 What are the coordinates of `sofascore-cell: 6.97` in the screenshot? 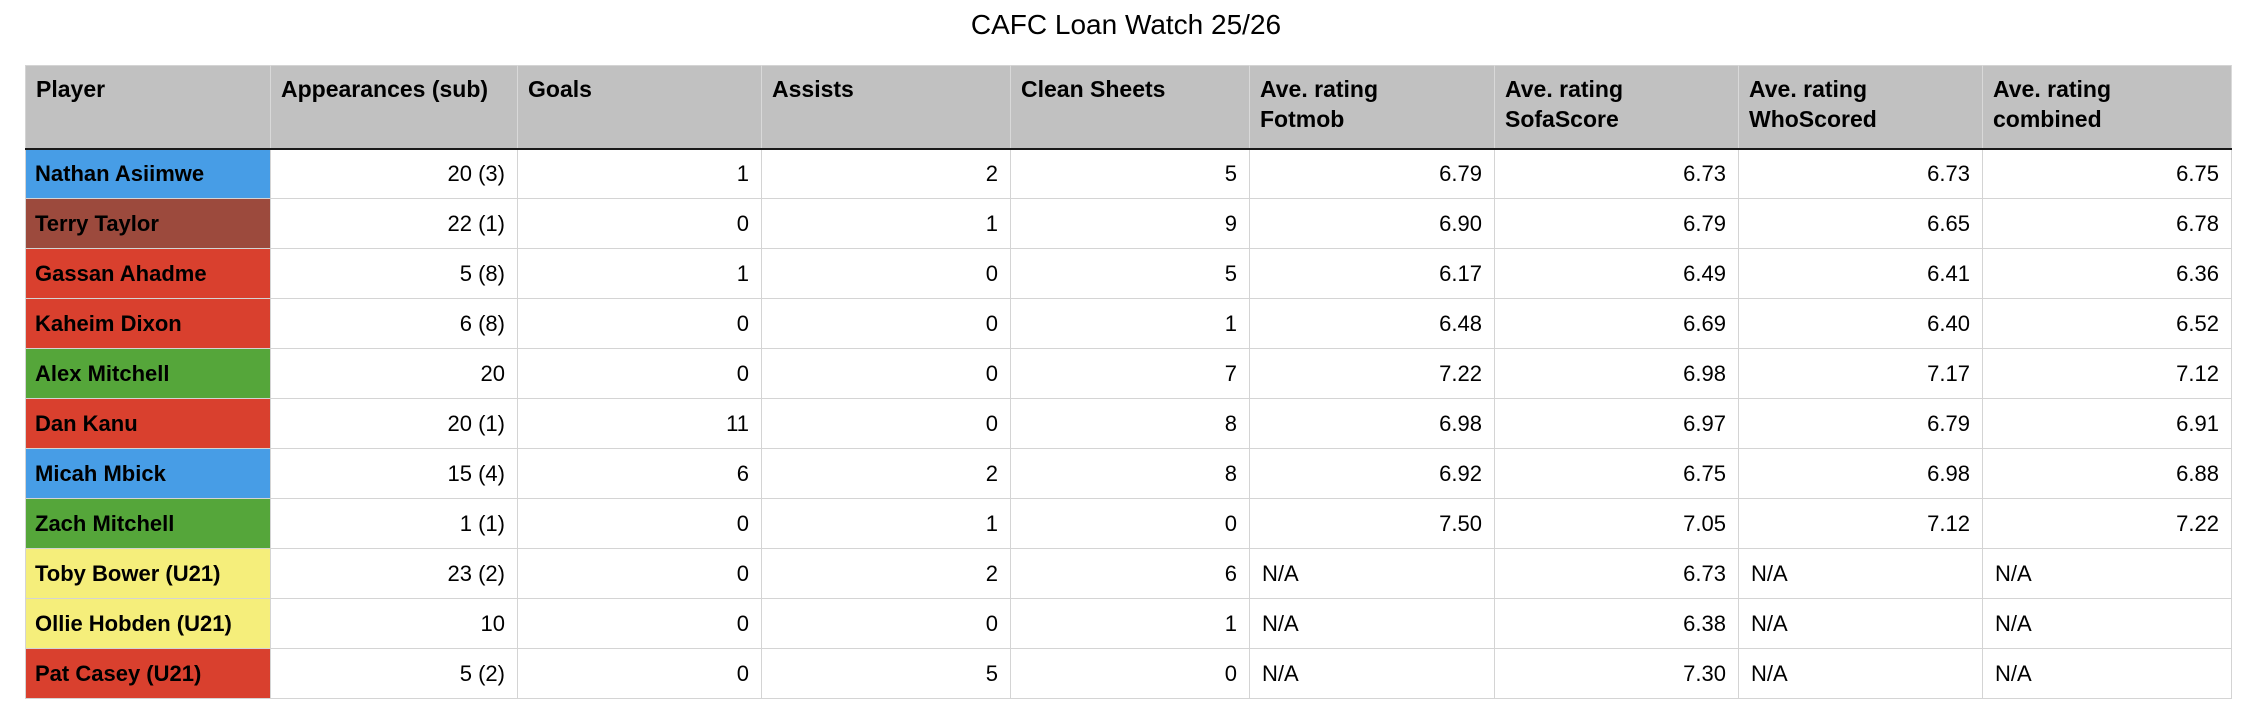 It's located at (1616, 423).